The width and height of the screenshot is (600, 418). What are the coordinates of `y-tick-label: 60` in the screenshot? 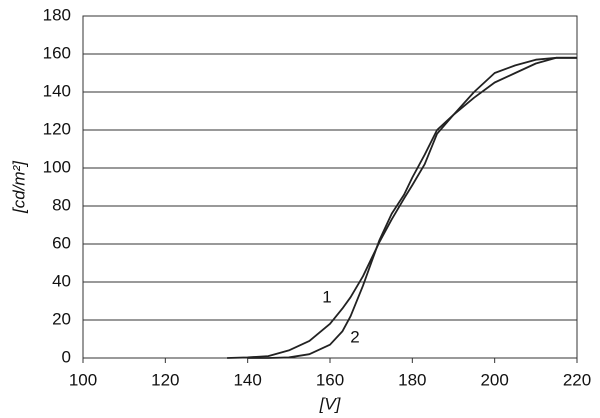 It's located at (61, 242).